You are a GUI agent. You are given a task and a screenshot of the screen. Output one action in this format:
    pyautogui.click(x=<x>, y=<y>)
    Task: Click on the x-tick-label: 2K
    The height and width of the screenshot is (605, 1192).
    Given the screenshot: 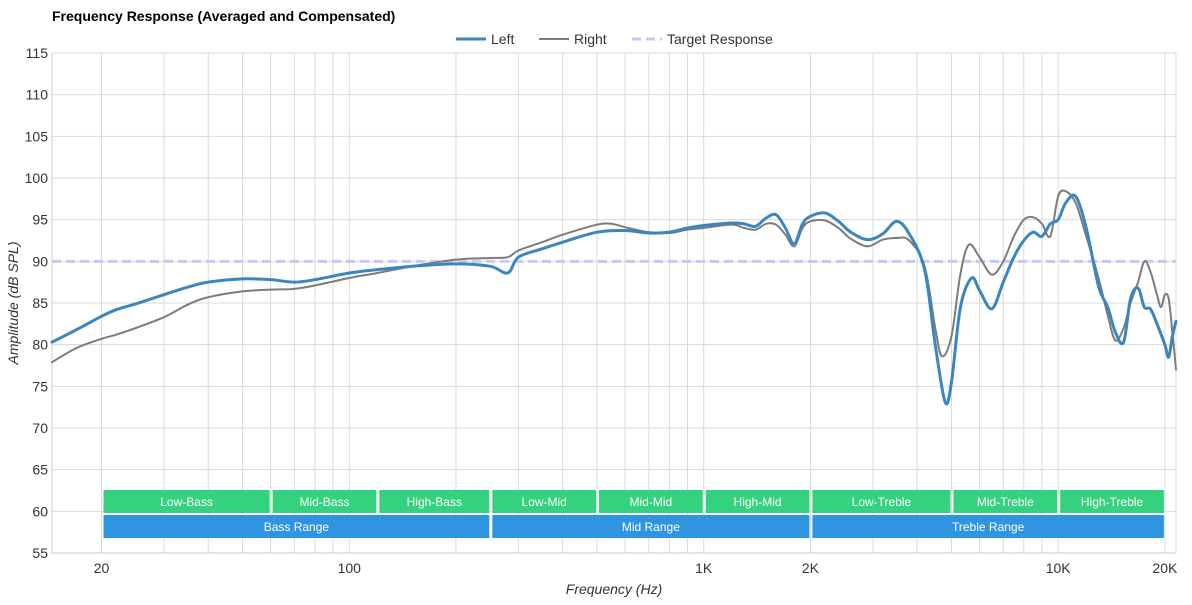 What is the action you would take?
    pyautogui.click(x=811, y=568)
    